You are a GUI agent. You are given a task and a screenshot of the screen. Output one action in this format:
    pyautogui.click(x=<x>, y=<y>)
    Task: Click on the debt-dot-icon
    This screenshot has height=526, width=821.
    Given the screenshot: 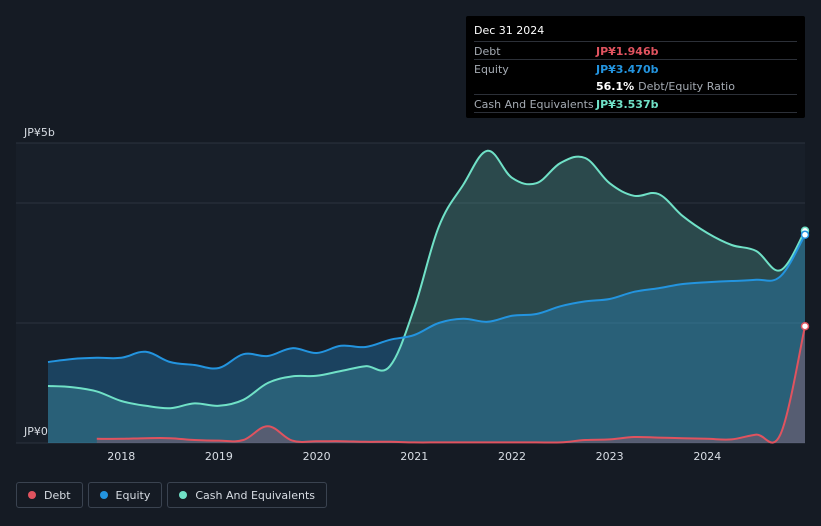 What is the action you would take?
    pyautogui.click(x=32, y=495)
    